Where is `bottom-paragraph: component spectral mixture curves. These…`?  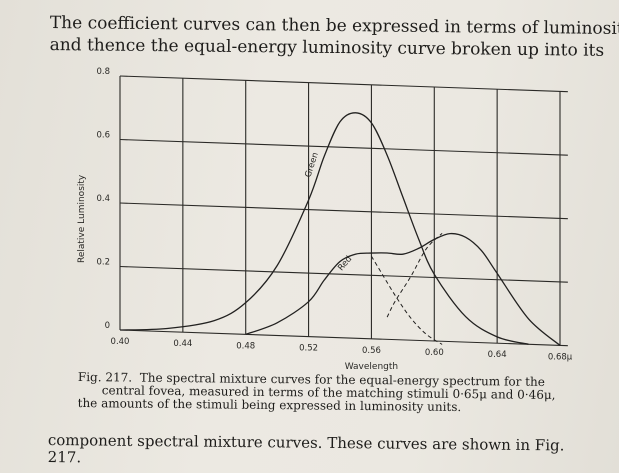
bottom-paragraph: component spectral mixture curves. These… is located at coordinates (328, 451).